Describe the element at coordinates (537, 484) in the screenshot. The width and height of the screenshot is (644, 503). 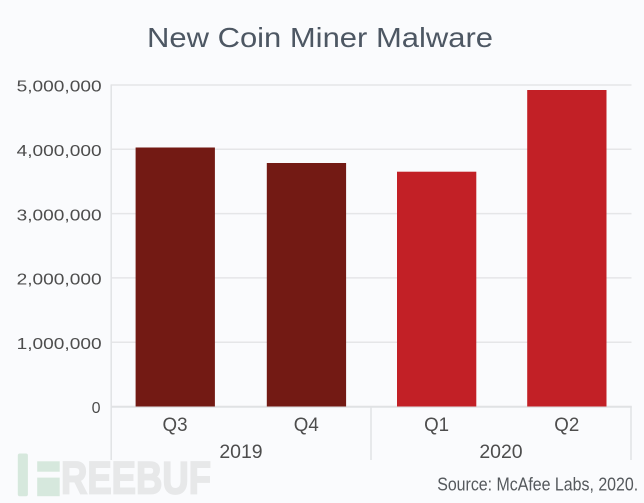
I see `svg-text: Source: McAfee Labs, 2020.` at that location.